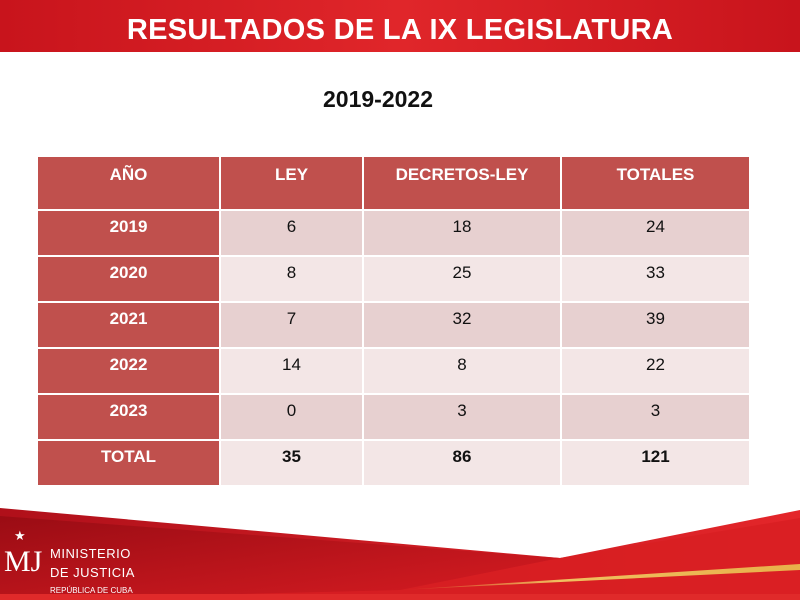  Describe the element at coordinates (128, 463) in the screenshot. I see `year-cell: TOTAL` at that location.